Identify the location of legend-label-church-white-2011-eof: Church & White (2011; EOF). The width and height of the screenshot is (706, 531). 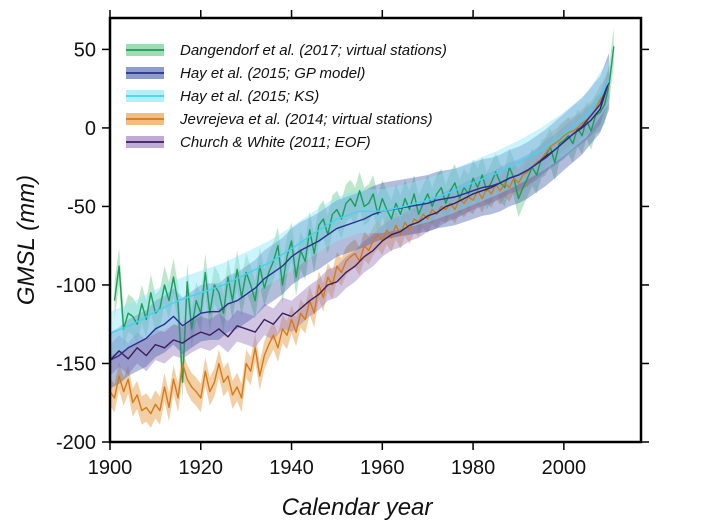
(275, 142).